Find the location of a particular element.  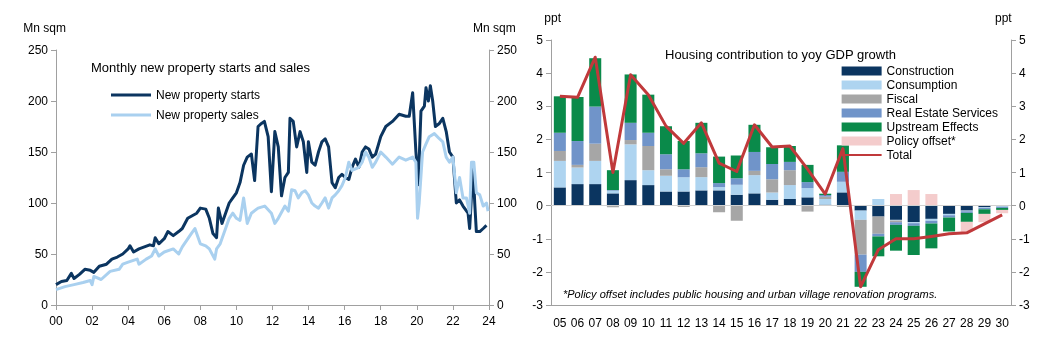

y-tick-label: 150 is located at coordinates (38, 152).